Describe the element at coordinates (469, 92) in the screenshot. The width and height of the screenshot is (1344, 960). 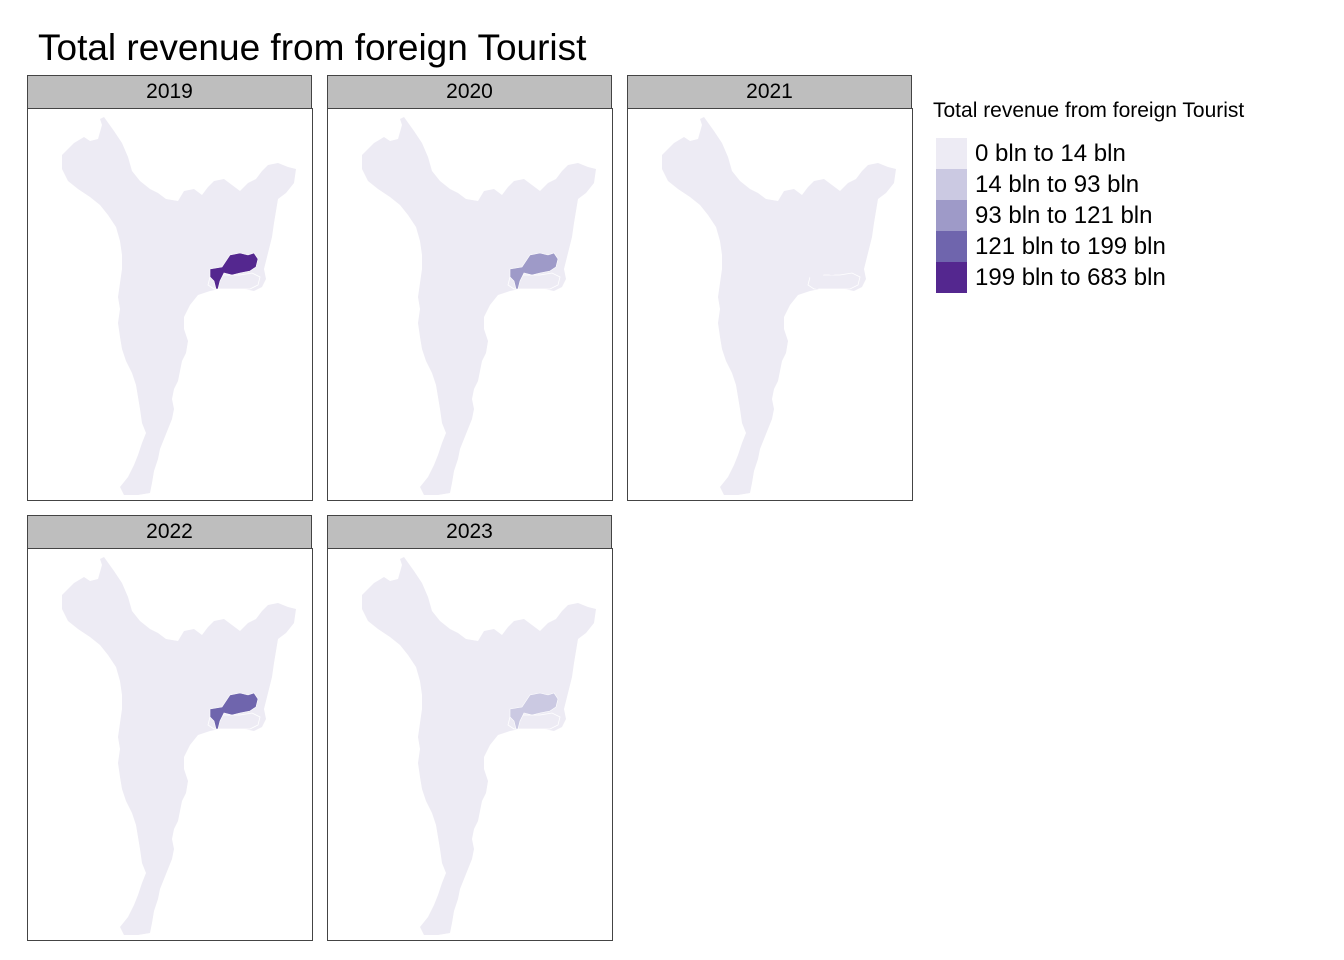
I see `panel-strip-label: 2020` at that location.